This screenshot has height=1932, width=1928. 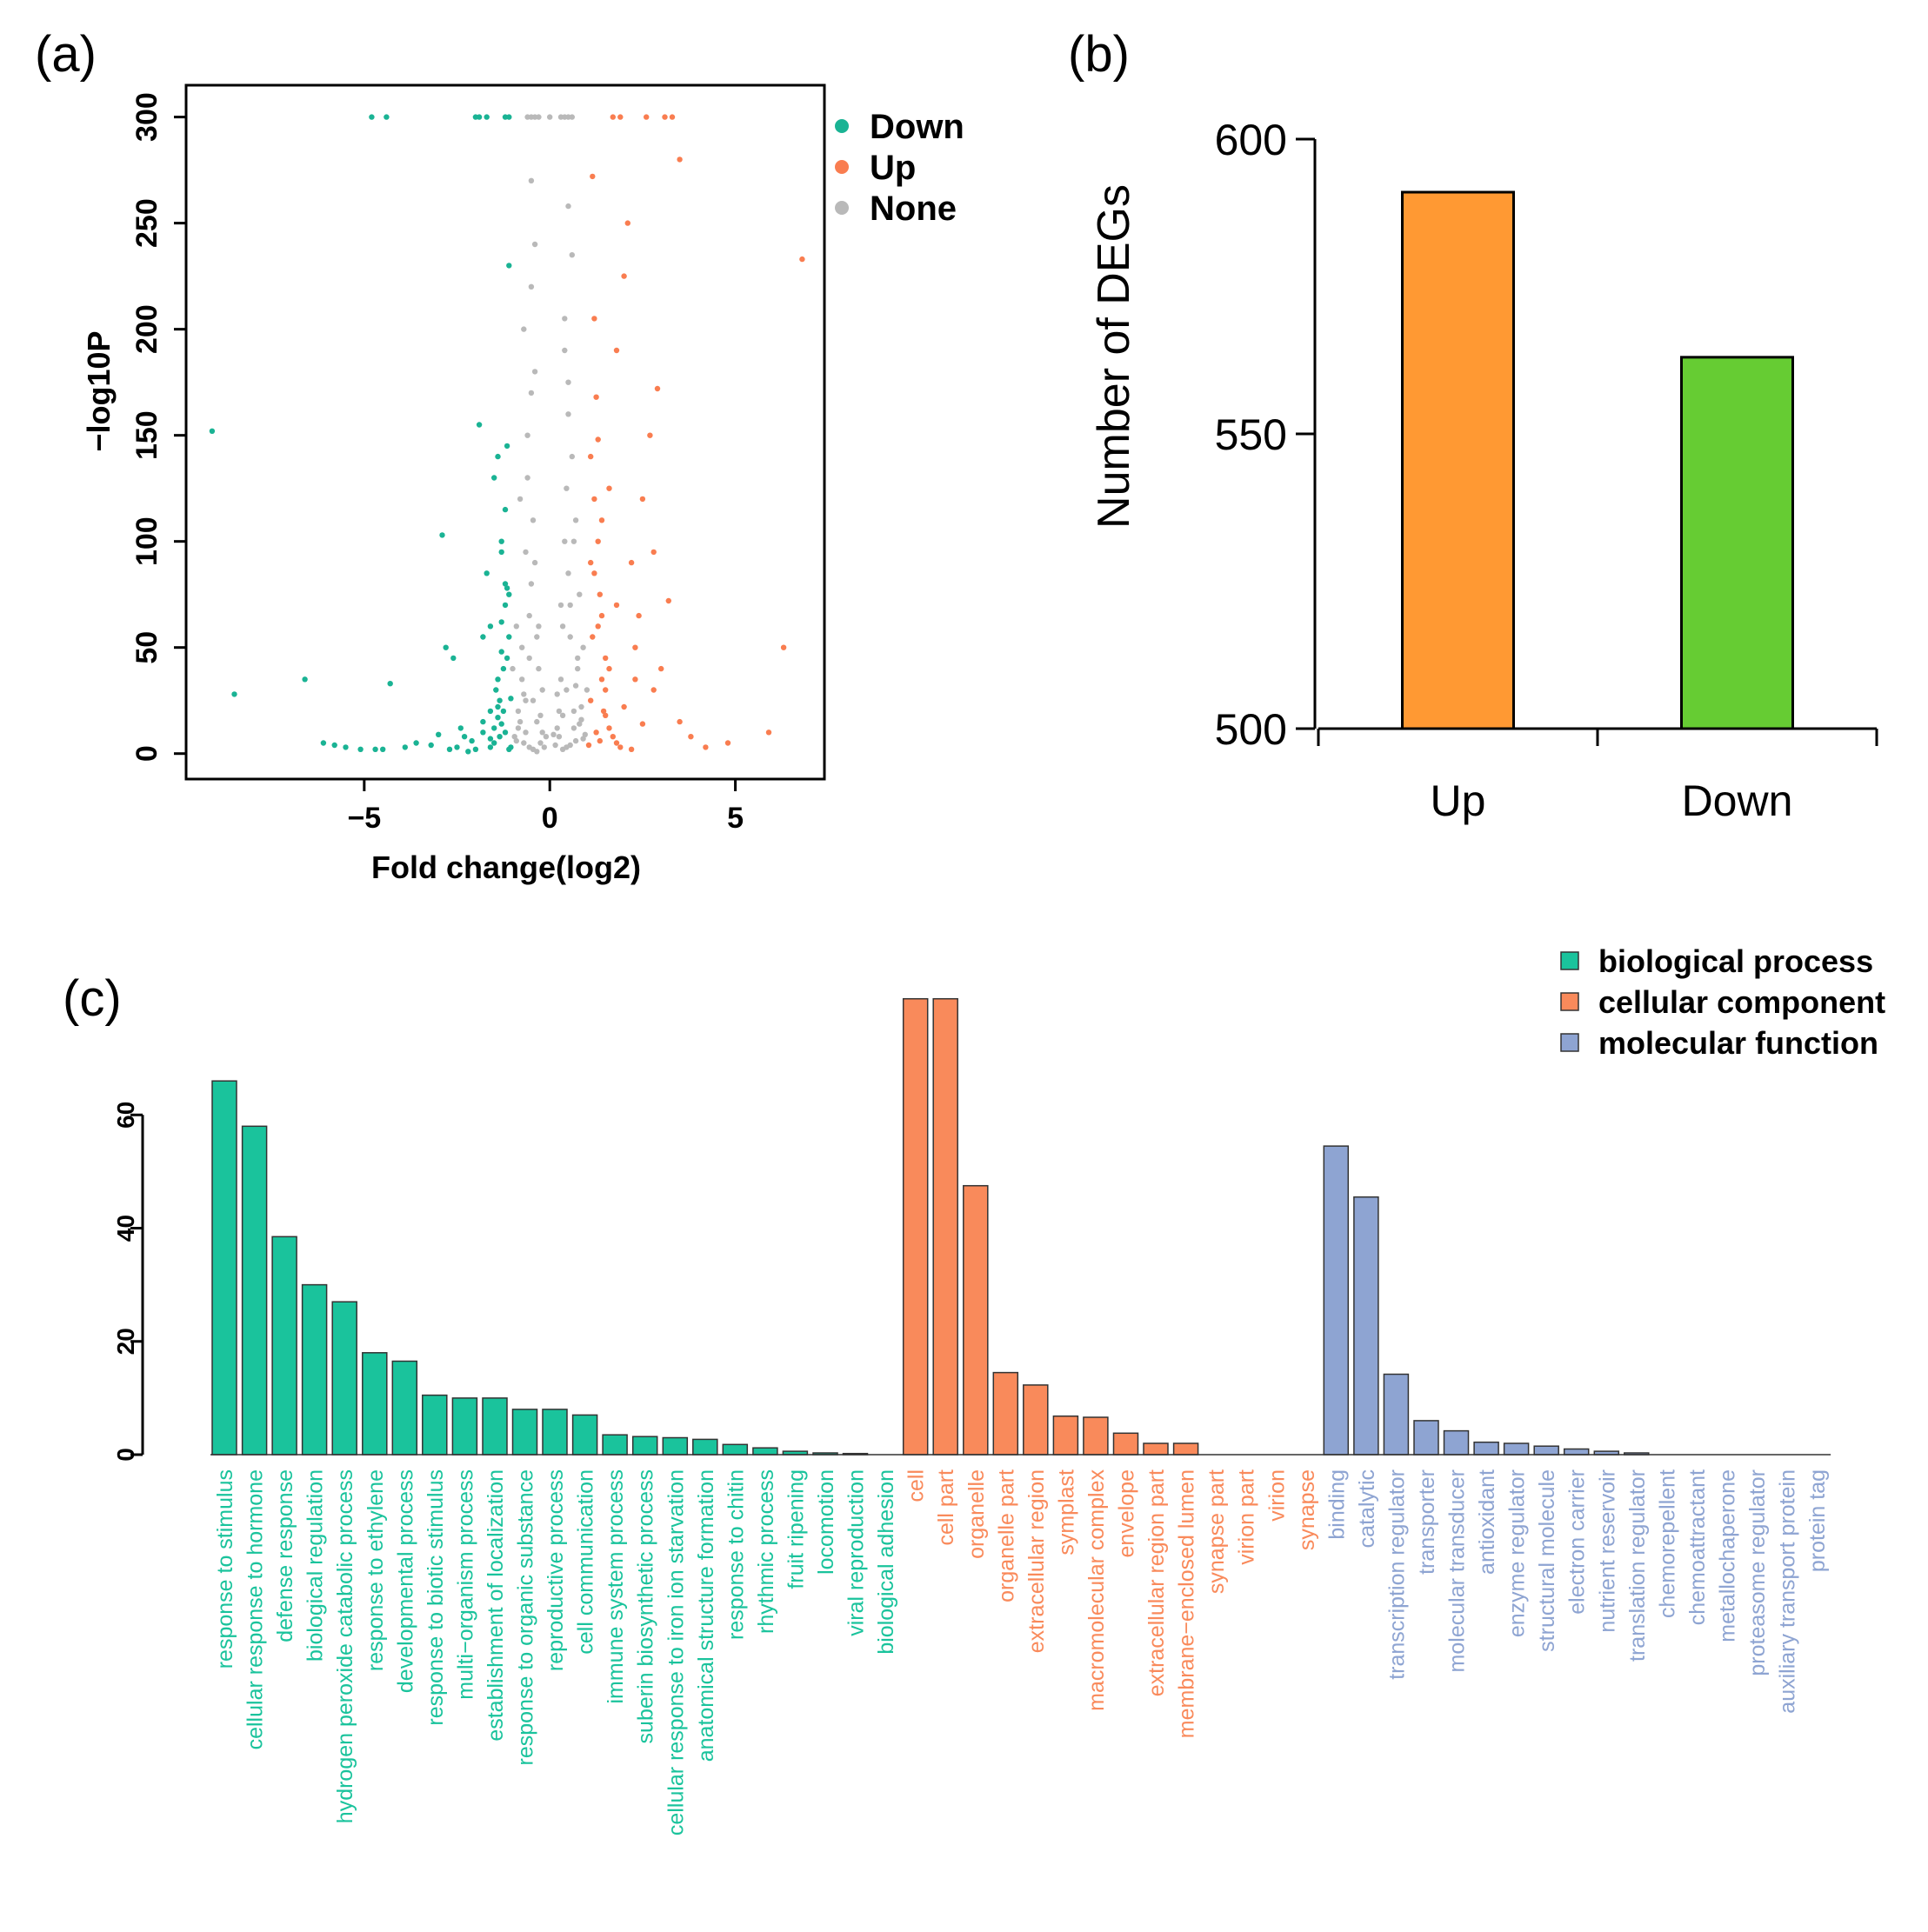 I want to click on volcano-y-ticks: 0 50 100 150 200 250 300, so click(x=158, y=427).